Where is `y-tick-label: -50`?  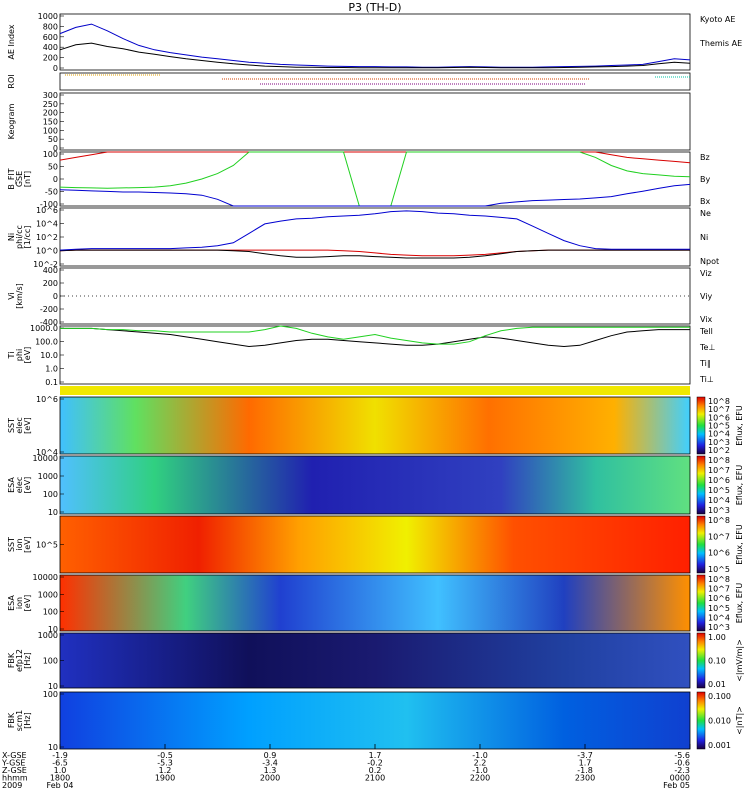 y-tick-label: -50 is located at coordinates (51, 192).